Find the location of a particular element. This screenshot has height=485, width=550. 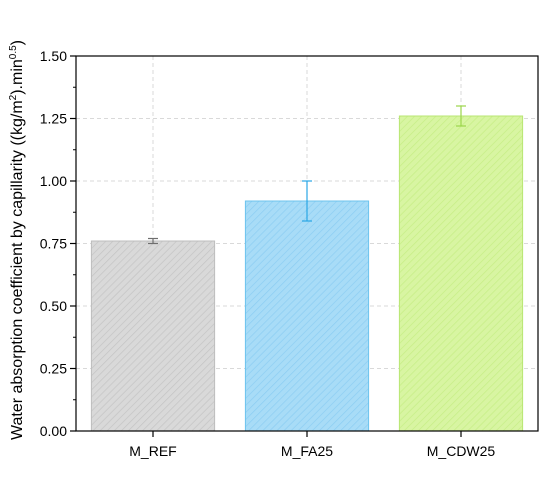

y-tick-label: 0.50 is located at coordinates (53, 306).